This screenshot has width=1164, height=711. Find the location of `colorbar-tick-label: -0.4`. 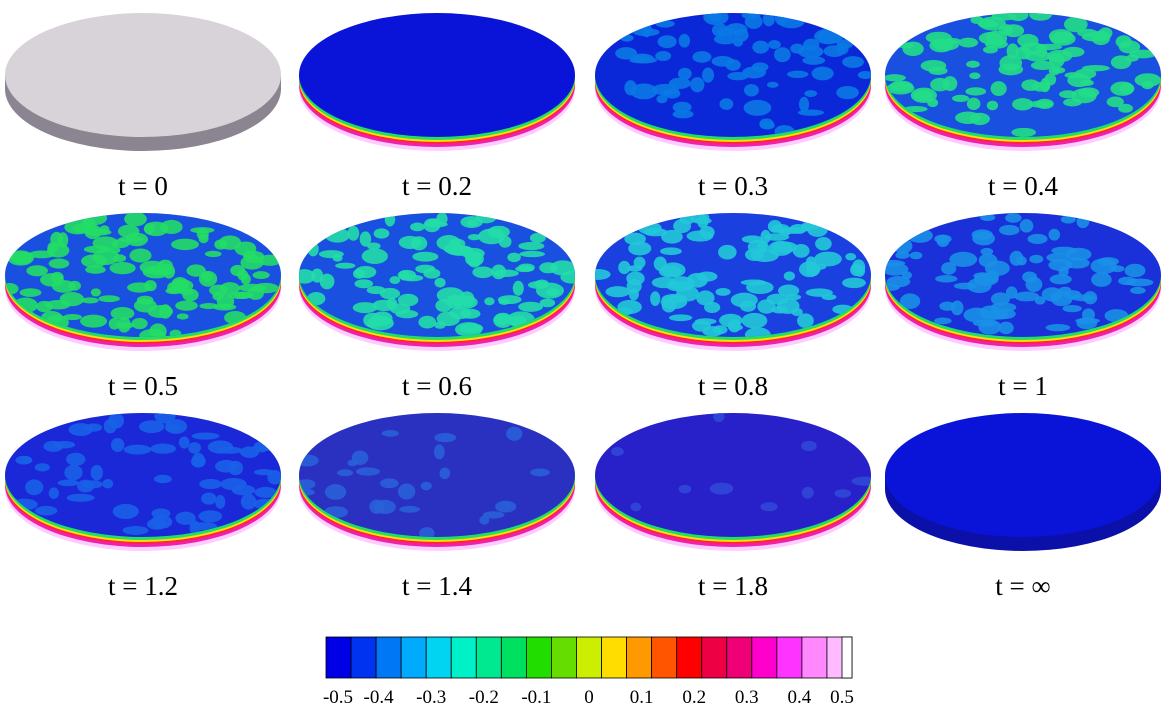

colorbar-tick-label: -0.4 is located at coordinates (379, 697).